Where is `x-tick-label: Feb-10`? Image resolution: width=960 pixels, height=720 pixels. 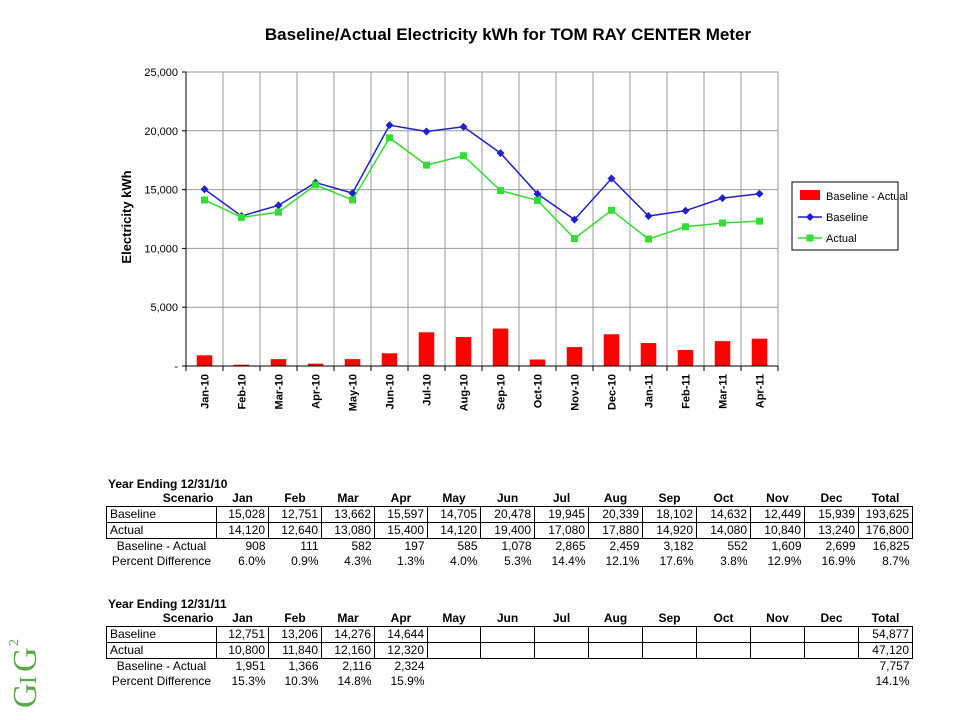
x-tick-label: Feb-10 is located at coordinates (243, 391).